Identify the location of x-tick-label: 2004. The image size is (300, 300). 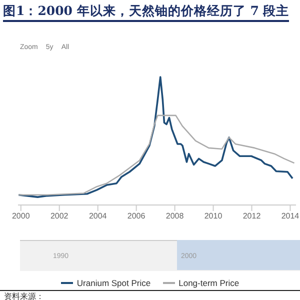
(98, 216).